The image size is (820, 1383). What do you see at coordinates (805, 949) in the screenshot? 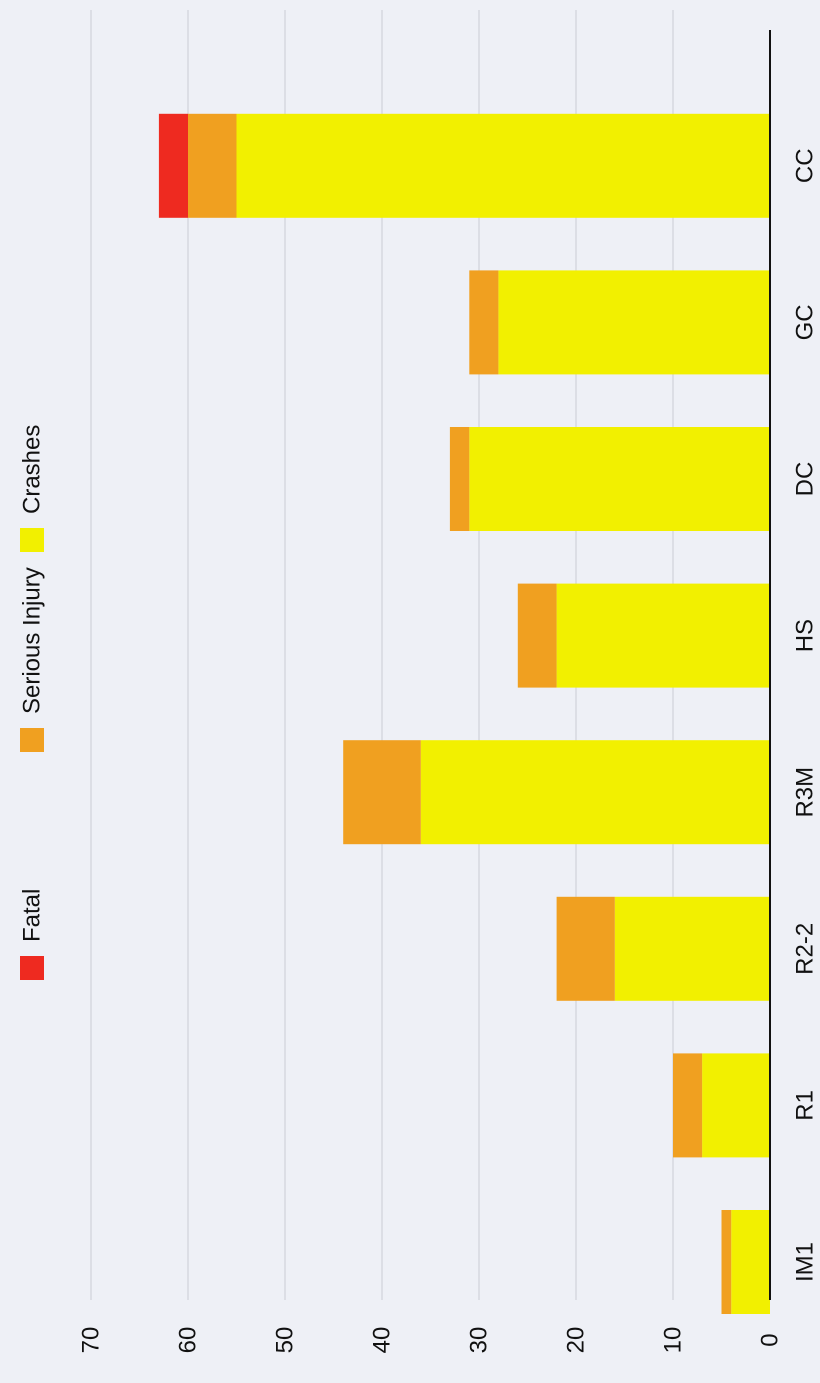
I see `category-label: R2-2` at bounding box center [805, 949].